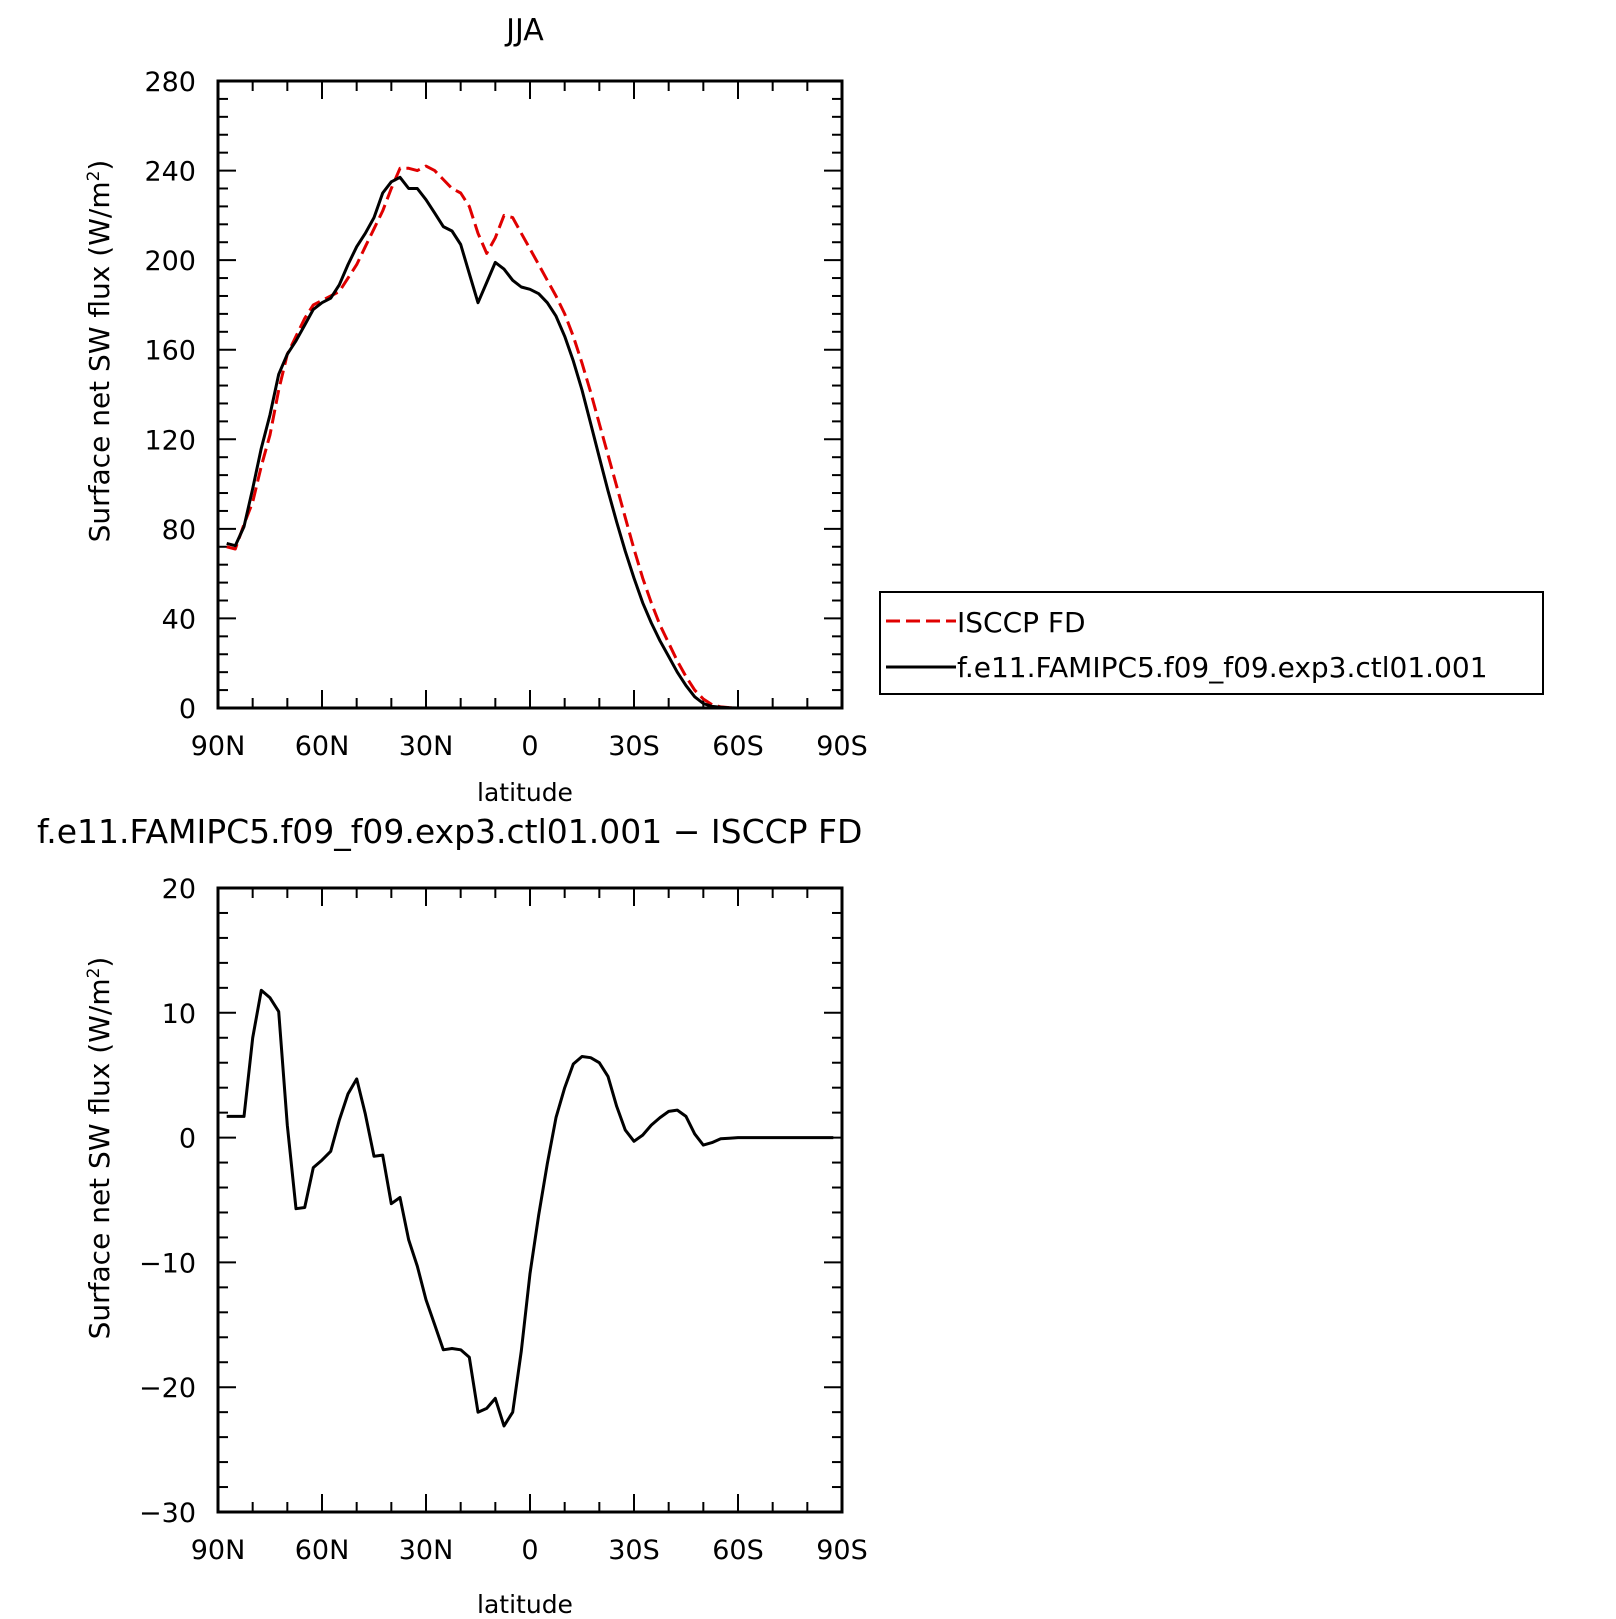 This screenshot has width=1616, height=1619. I want to click on top-y-tick-label: 80, so click(179, 530).